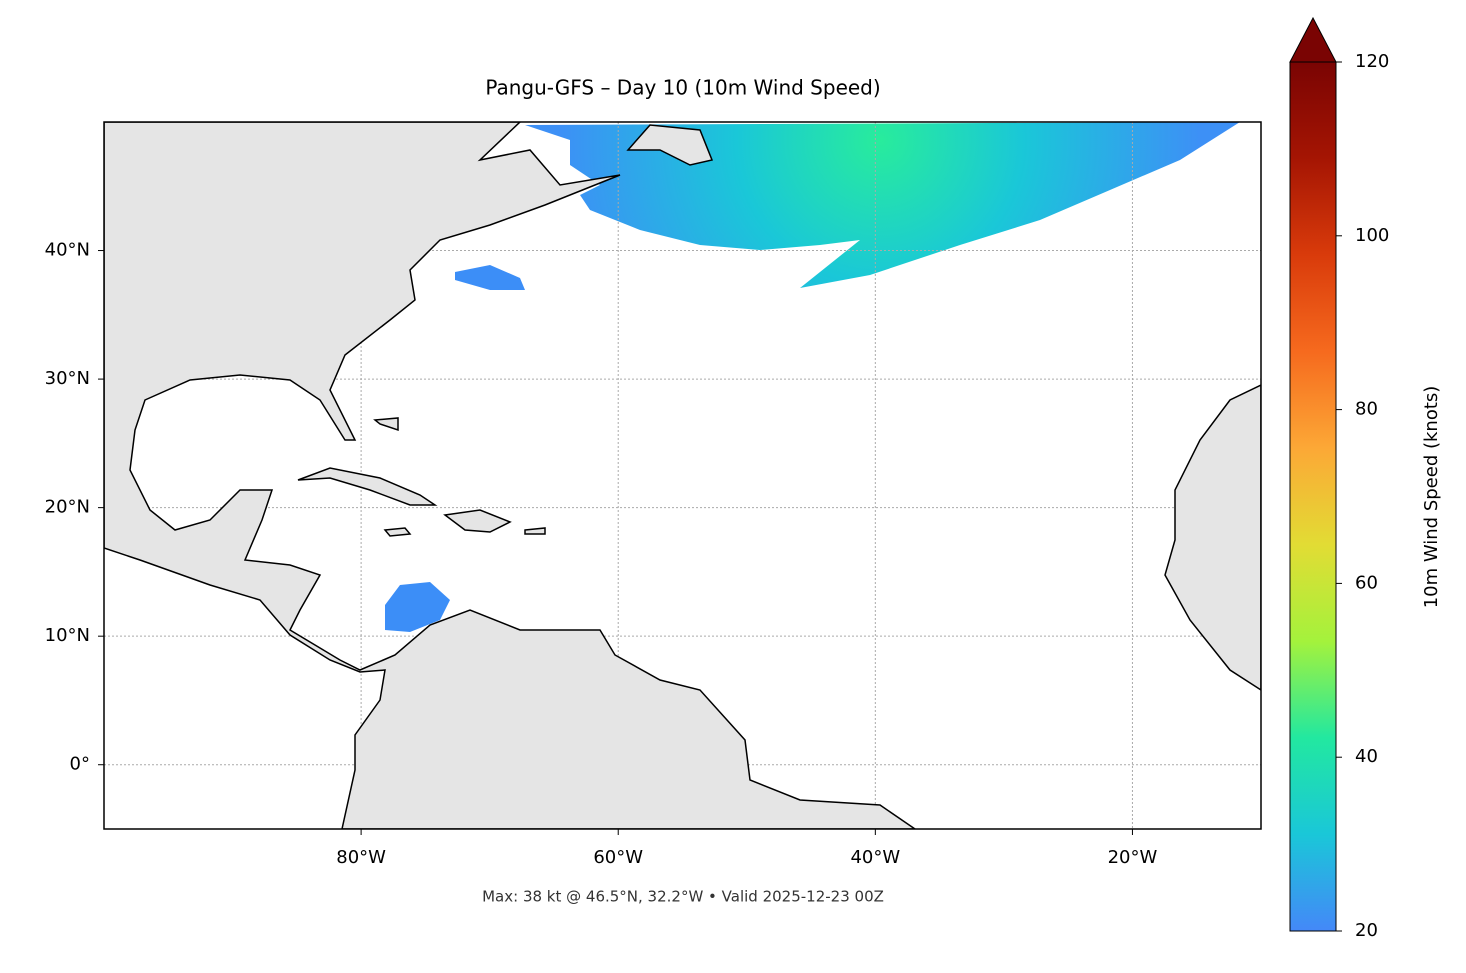  What do you see at coordinates (875, 857) in the screenshot?
I see `x-tick-label: 40°W` at bounding box center [875, 857].